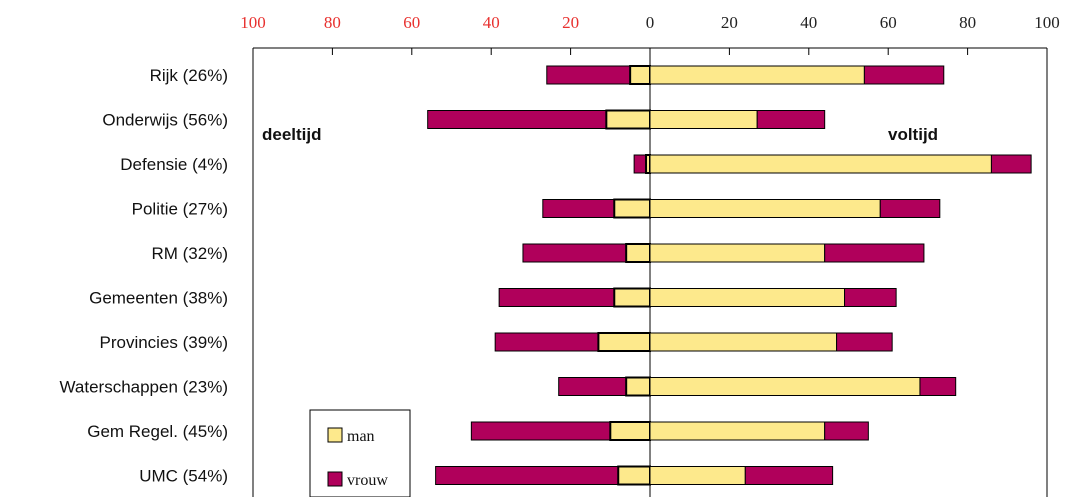 The width and height of the screenshot is (1075, 497). What do you see at coordinates (158, 298) in the screenshot?
I see `category-label: Gemeenten (38%)` at bounding box center [158, 298].